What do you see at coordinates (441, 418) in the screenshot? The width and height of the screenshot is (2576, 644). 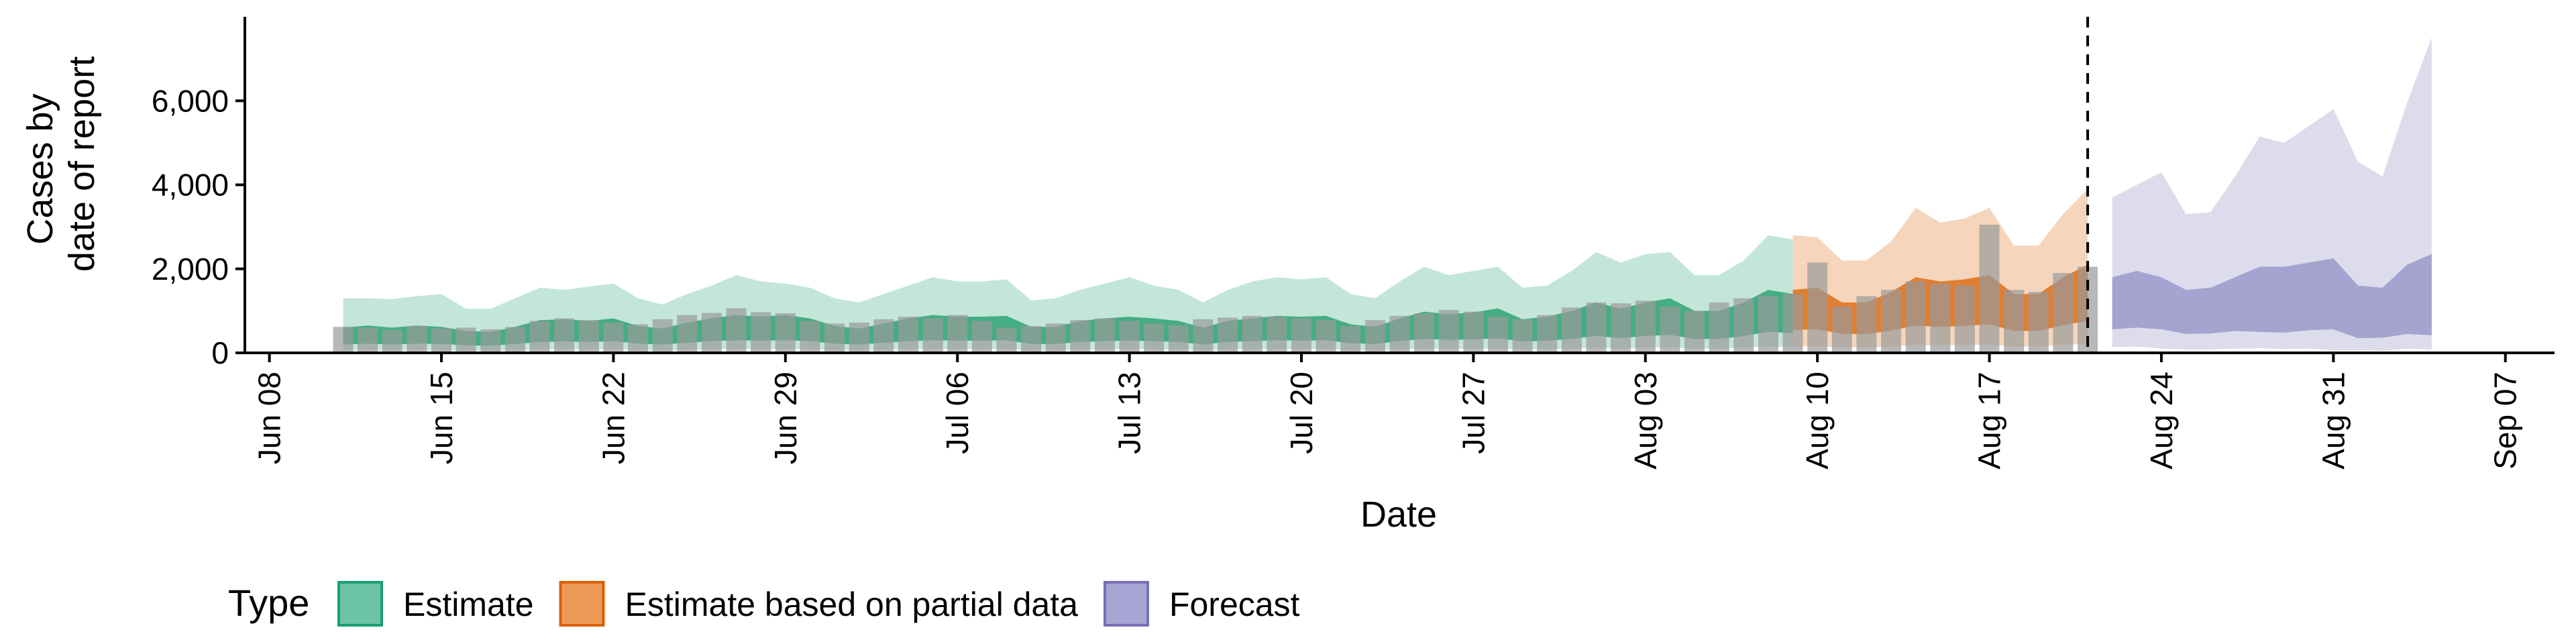 I see `x-tick-label: Jun 15` at bounding box center [441, 418].